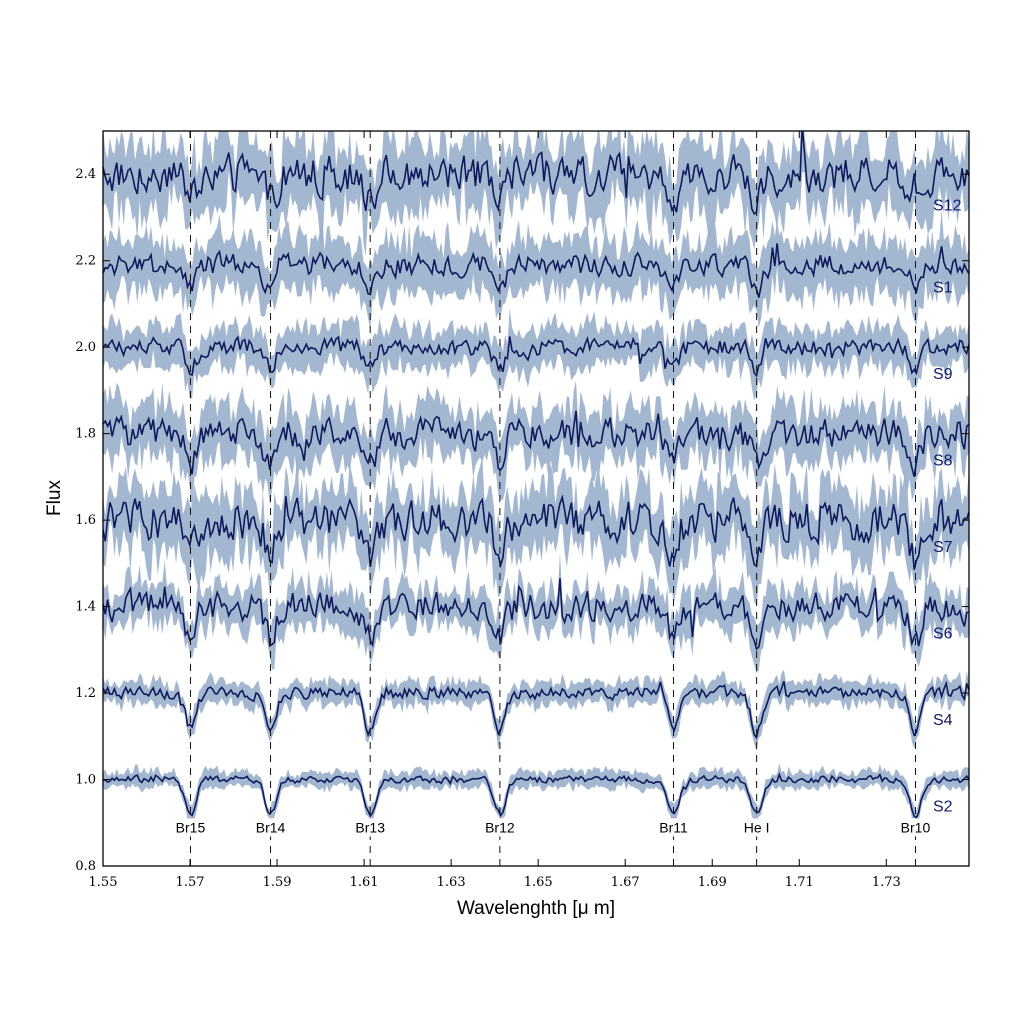 The width and height of the screenshot is (1019, 1019). I want to click on series-label-s6: S6, so click(943, 634).